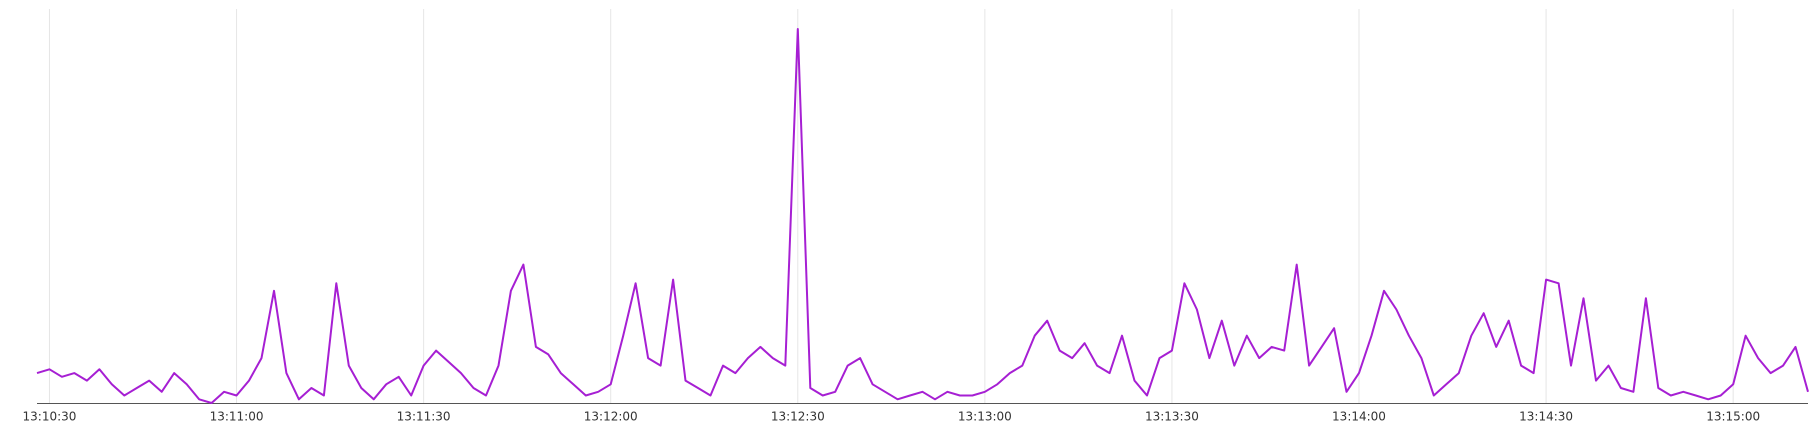  I want to click on x-tick-label: 13:14:00, so click(1359, 417).